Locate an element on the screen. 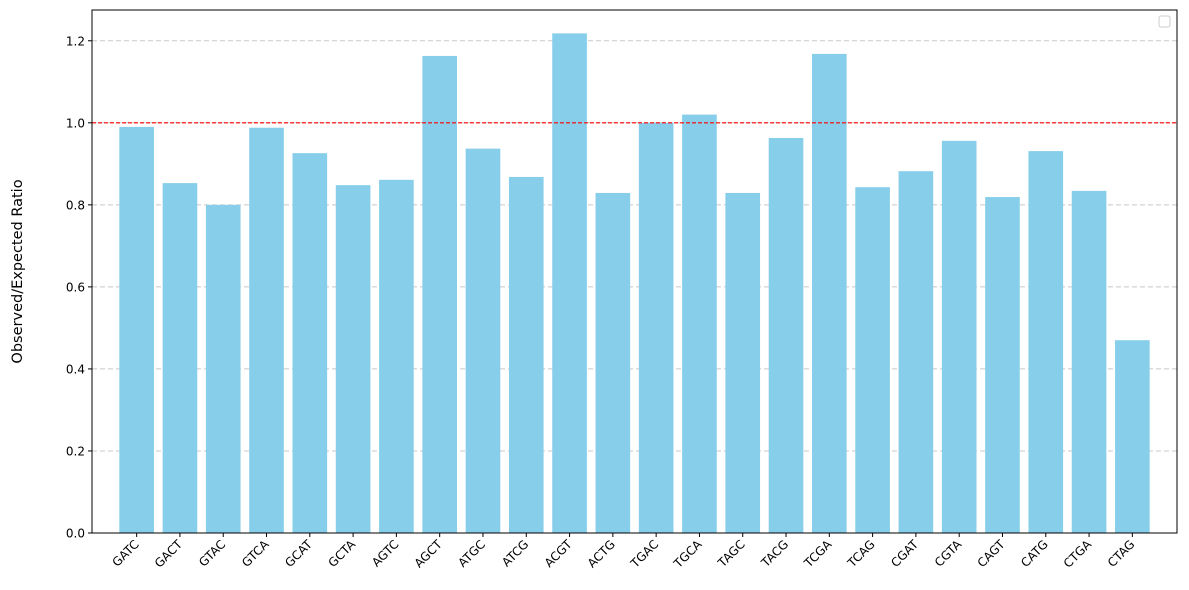 Image resolution: width=1189 pixels, height=590 pixels. x-tick-label: CTAG is located at coordinates (1121, 553).